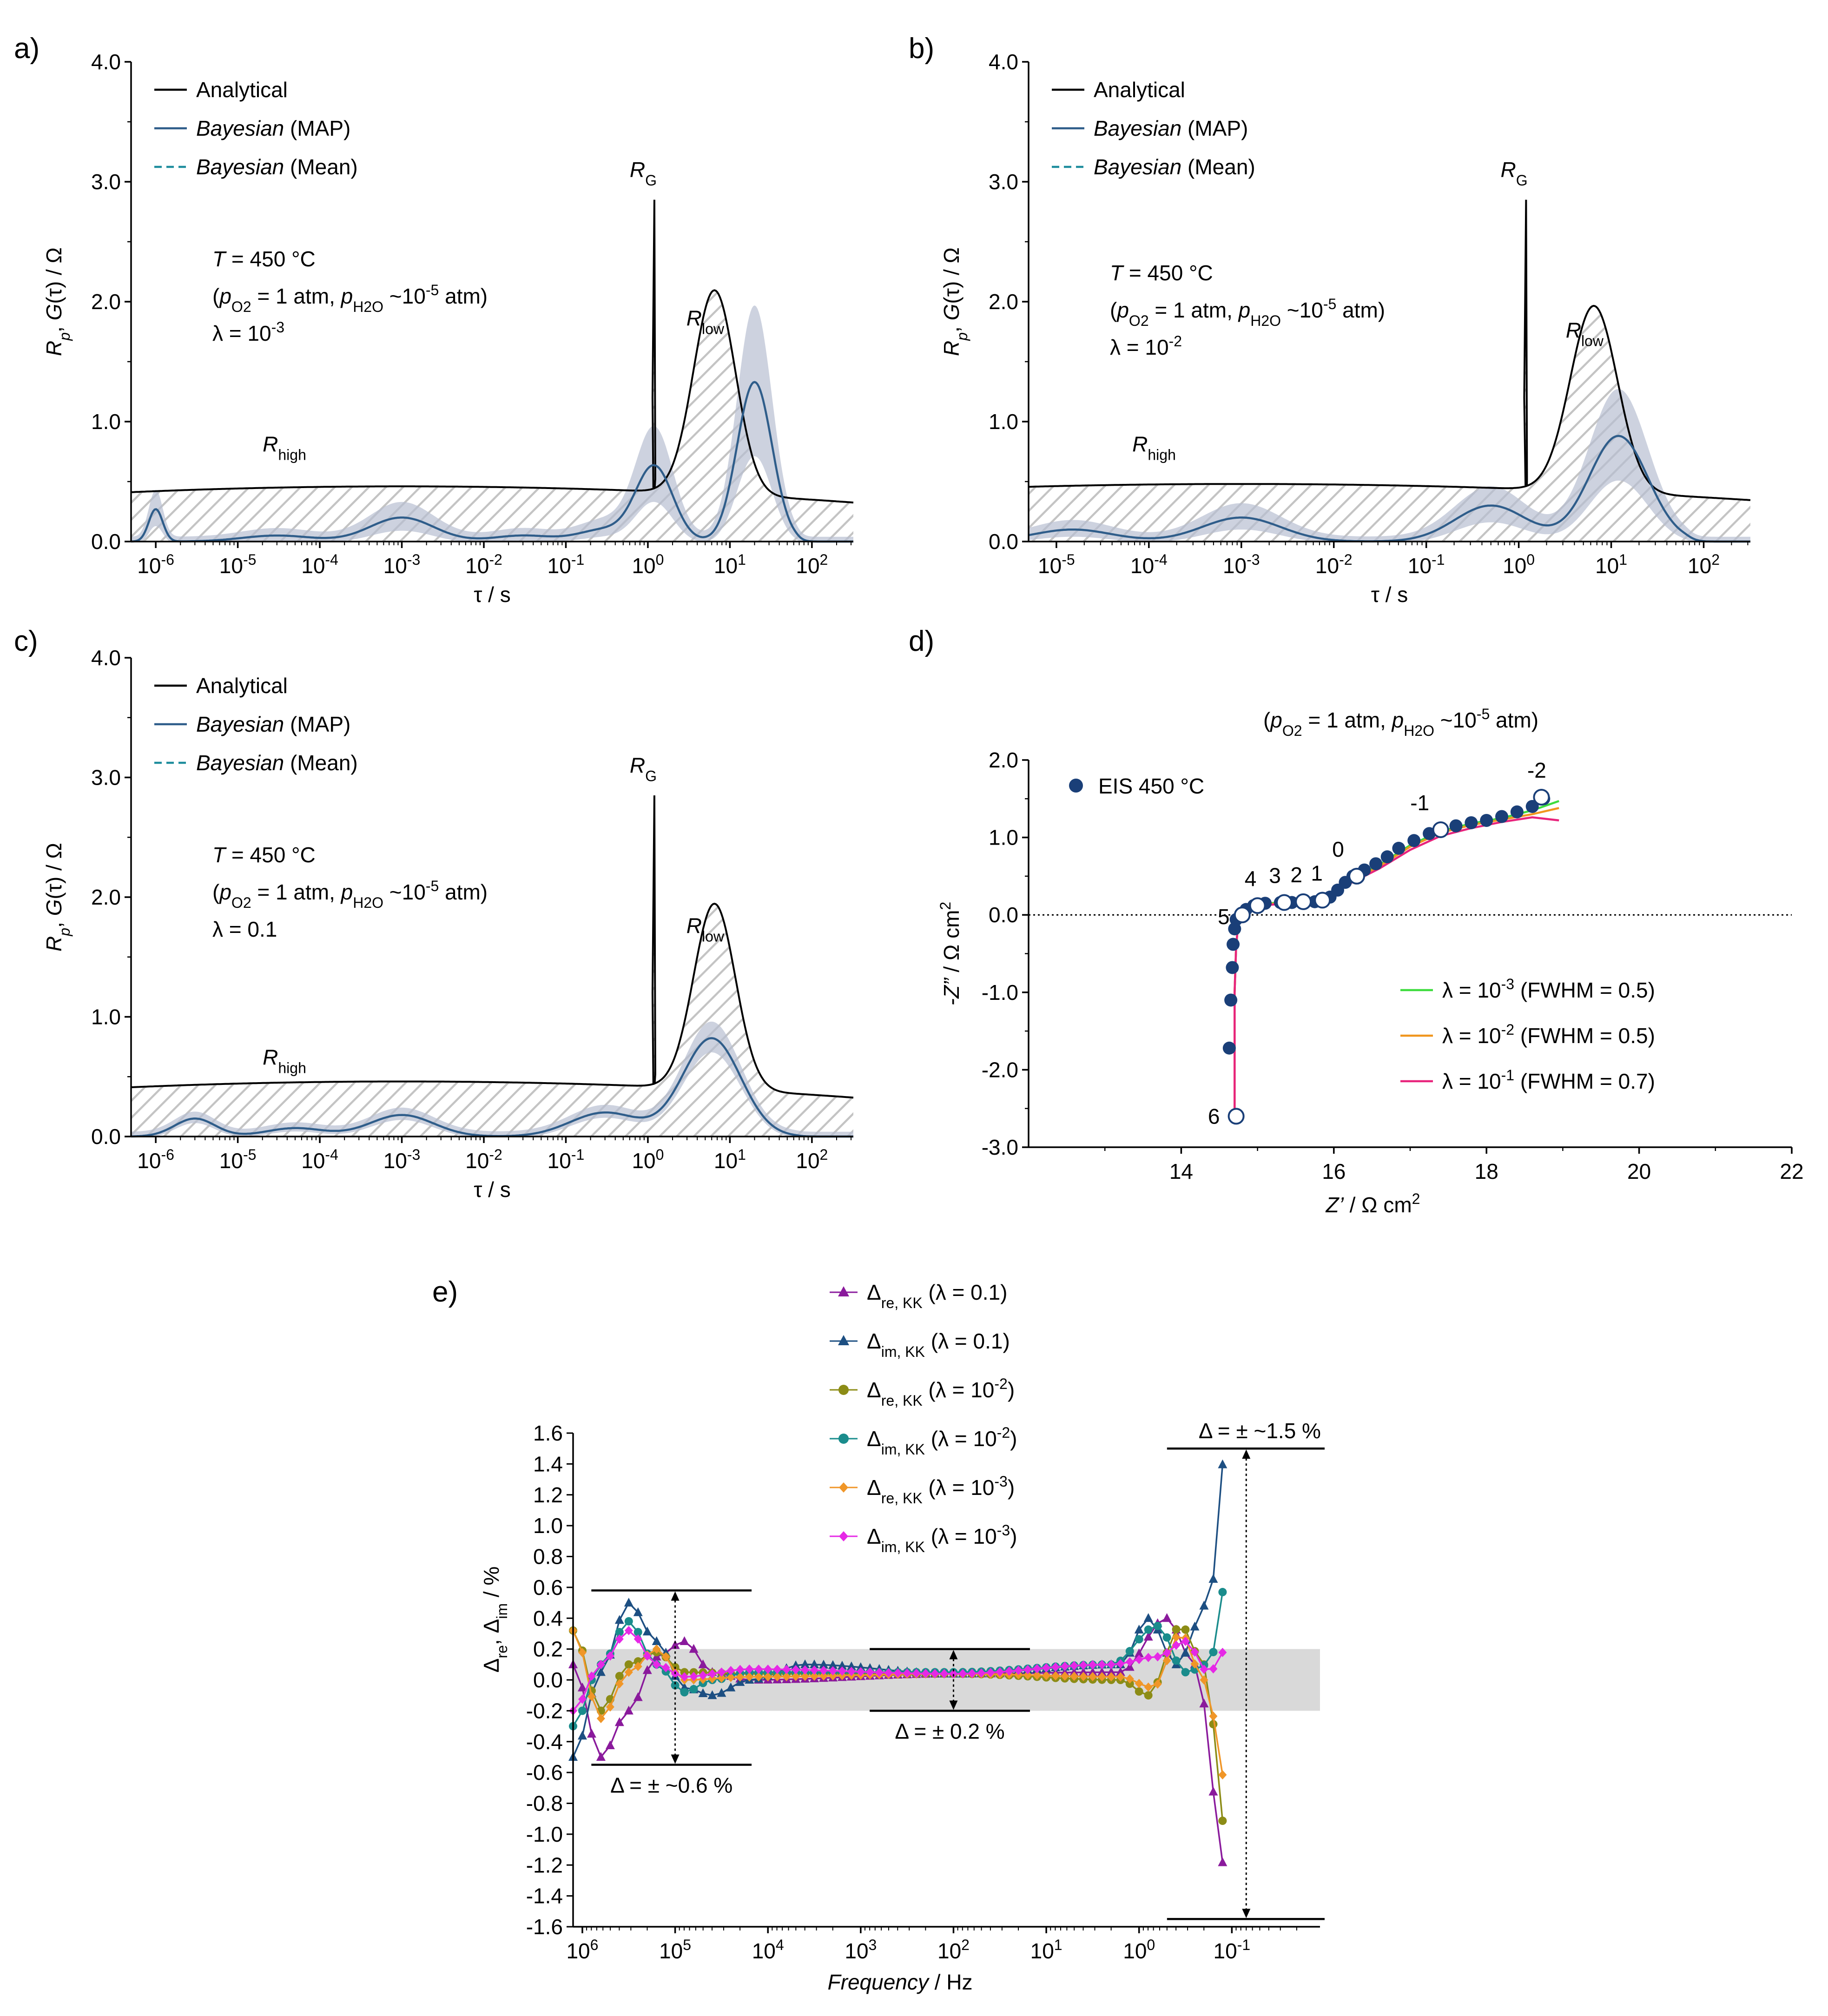  I want to click on x-tick-label: 10⁻⁵, so click(1057, 564).